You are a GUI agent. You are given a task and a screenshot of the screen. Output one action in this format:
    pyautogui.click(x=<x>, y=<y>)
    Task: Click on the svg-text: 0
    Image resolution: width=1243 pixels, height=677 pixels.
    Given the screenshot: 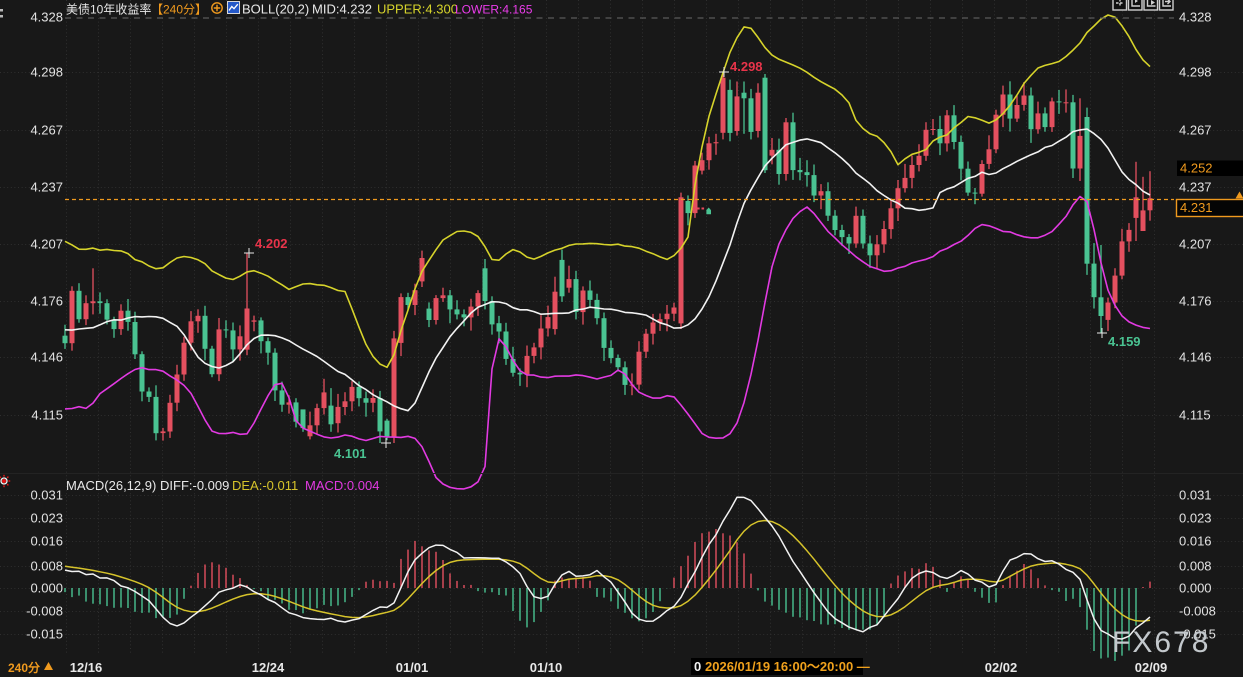 What is the action you would take?
    pyautogui.click(x=697, y=666)
    